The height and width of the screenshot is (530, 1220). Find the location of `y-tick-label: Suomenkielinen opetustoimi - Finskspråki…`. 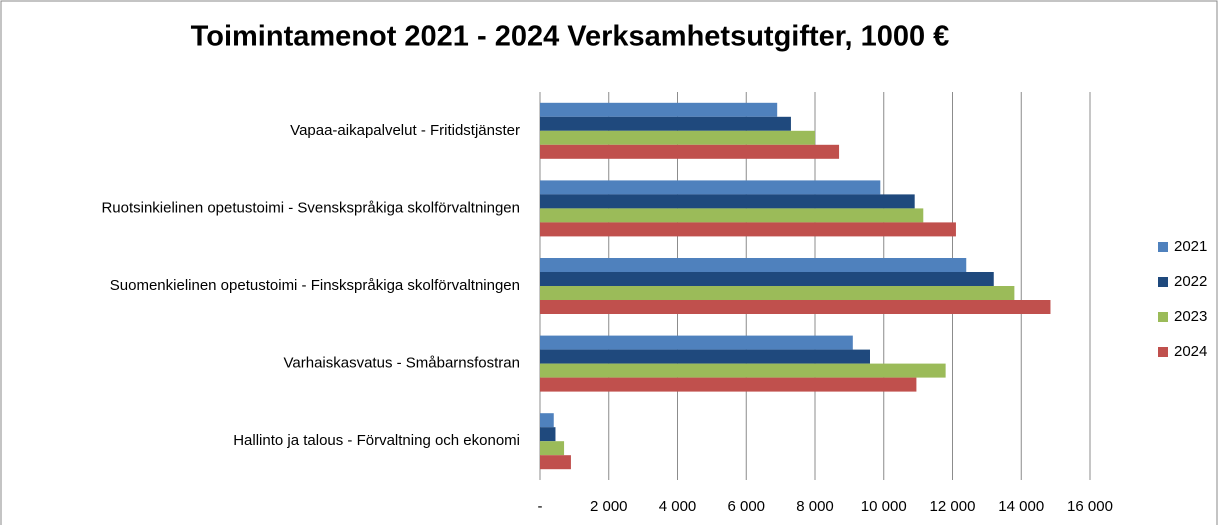

y-tick-label: Suomenkielinen opetustoimi - Finskspråki… is located at coordinates (315, 285).